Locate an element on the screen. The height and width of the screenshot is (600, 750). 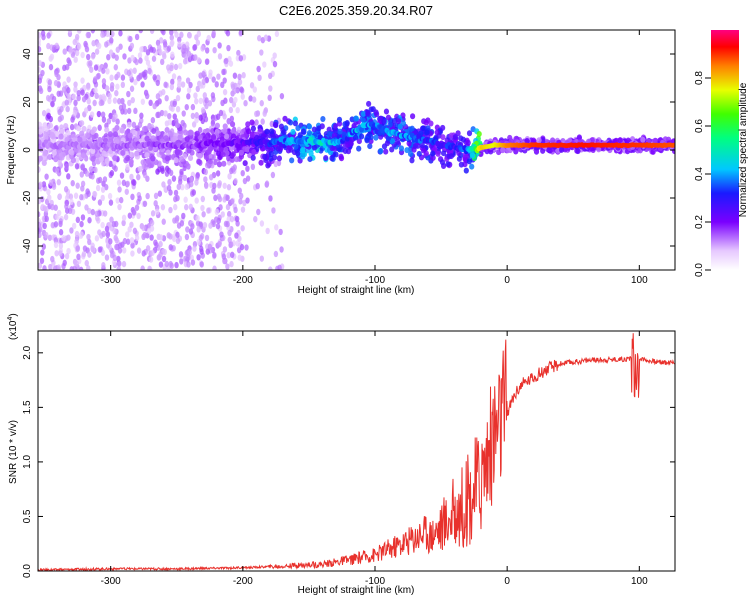
x-tick-label: -200 is located at coordinates (243, 581).